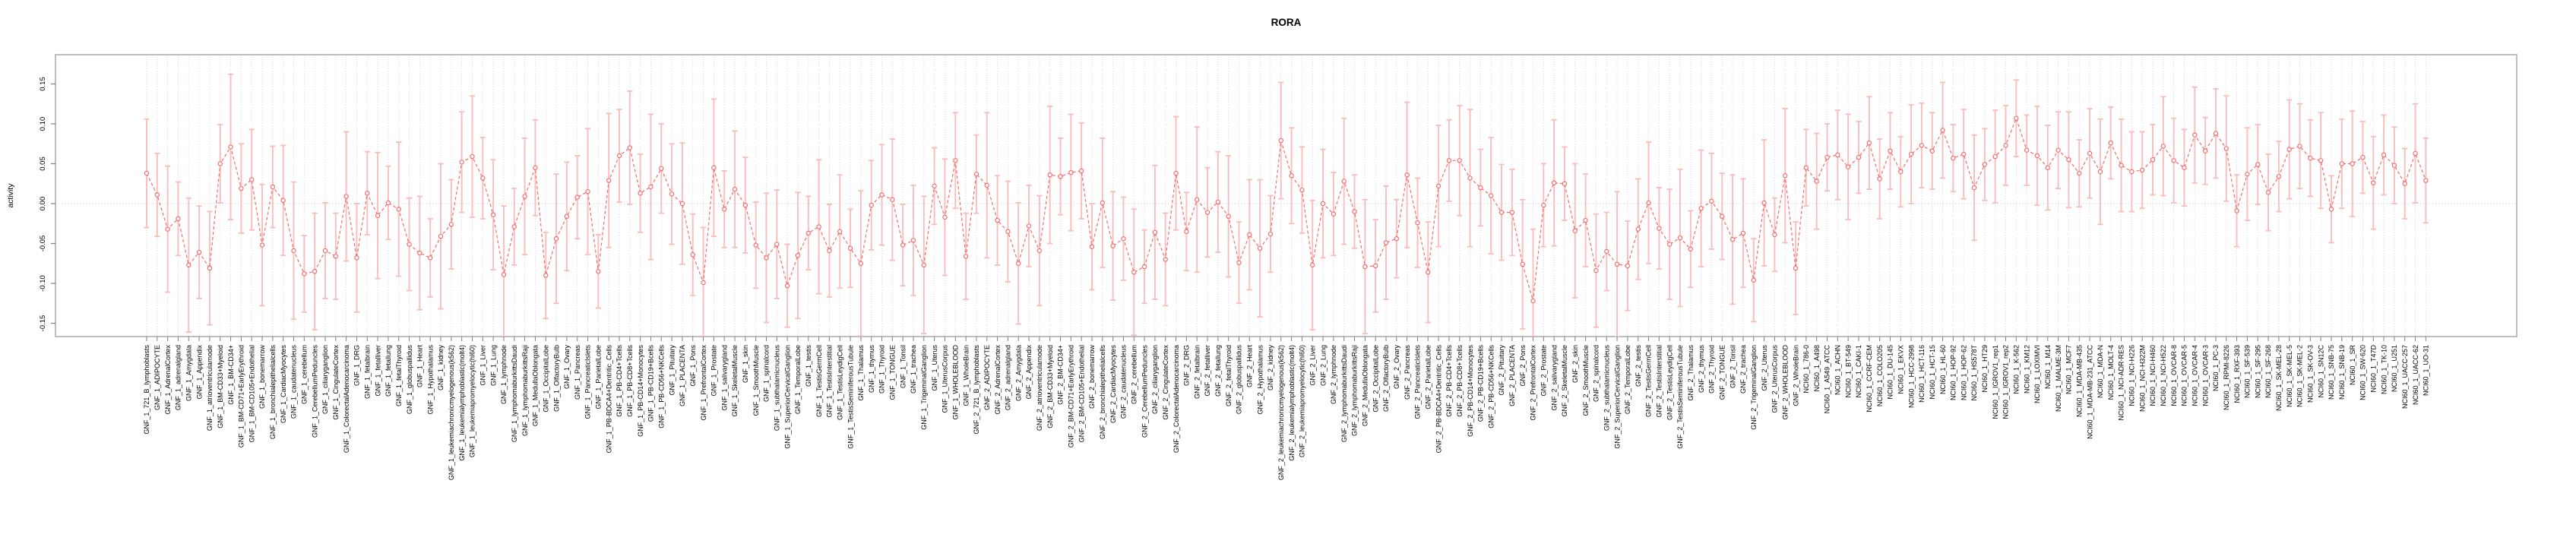 This screenshot has height=547, width=2576. What do you see at coordinates (462, 403) in the screenshot?
I see `x-tick-label: GNF_1_leukemialymphoblastic(molt4)` at bounding box center [462, 403].